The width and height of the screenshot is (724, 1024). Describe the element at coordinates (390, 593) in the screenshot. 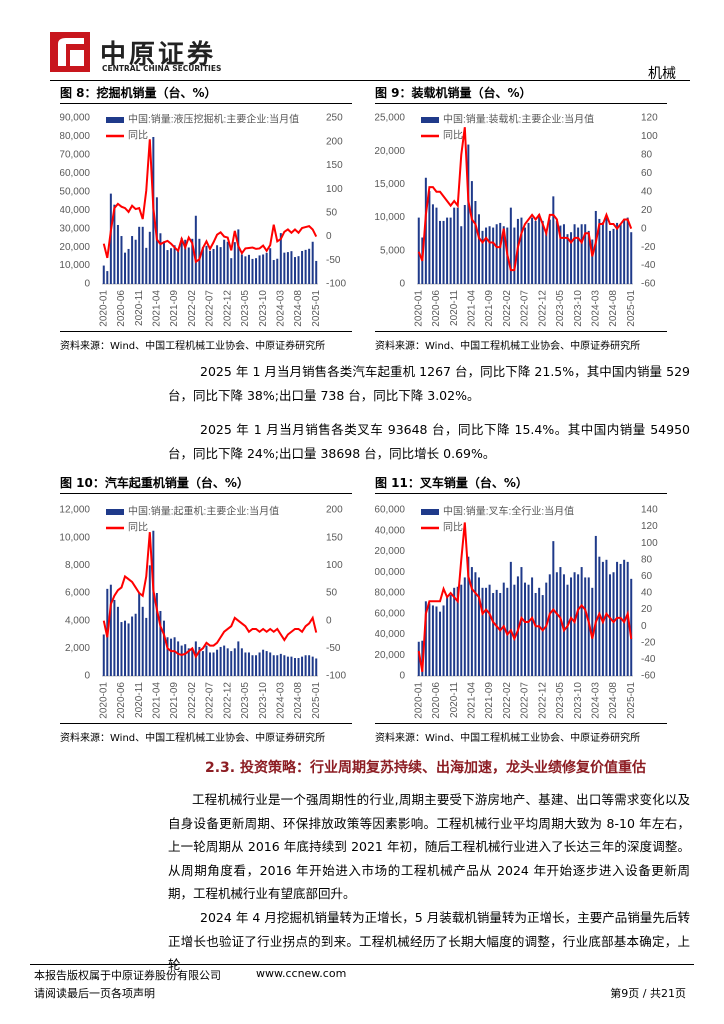

I see `y-tick-label: 80,000` at that location.